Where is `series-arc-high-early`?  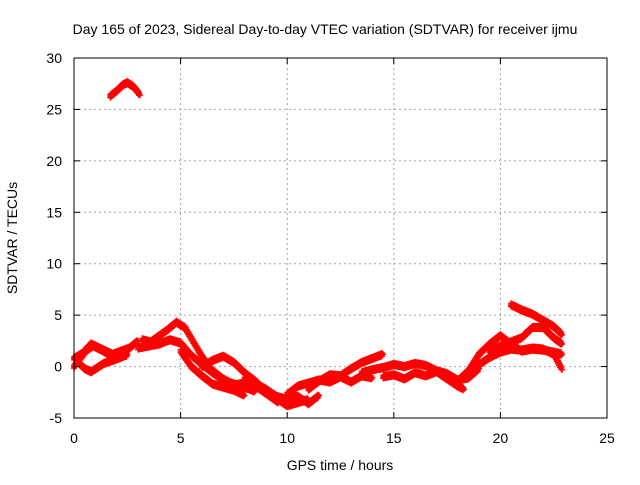
series-arc-high-early is located at coordinates (125, 89).